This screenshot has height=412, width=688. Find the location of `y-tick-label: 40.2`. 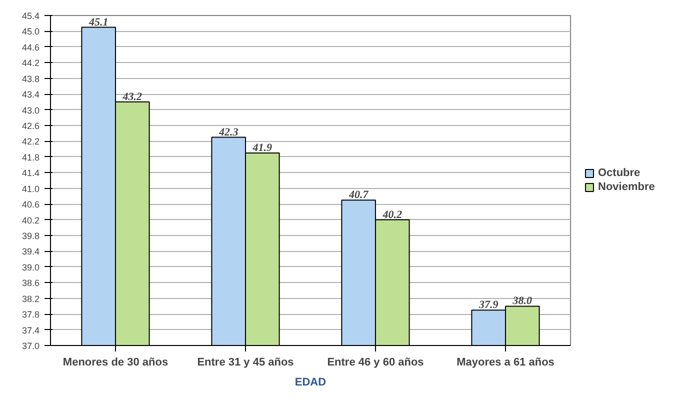

y-tick-label: 40.2 is located at coordinates (31, 220).